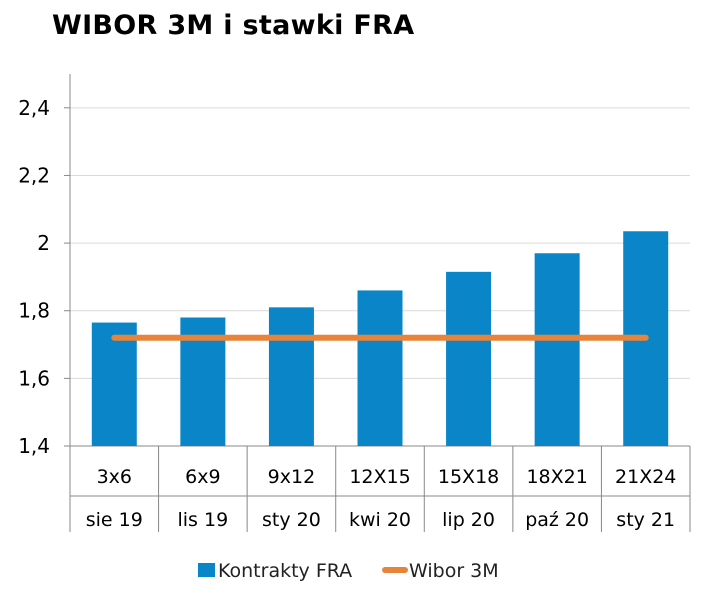  I want to click on y-tick-label: 1,4, so click(34, 446).